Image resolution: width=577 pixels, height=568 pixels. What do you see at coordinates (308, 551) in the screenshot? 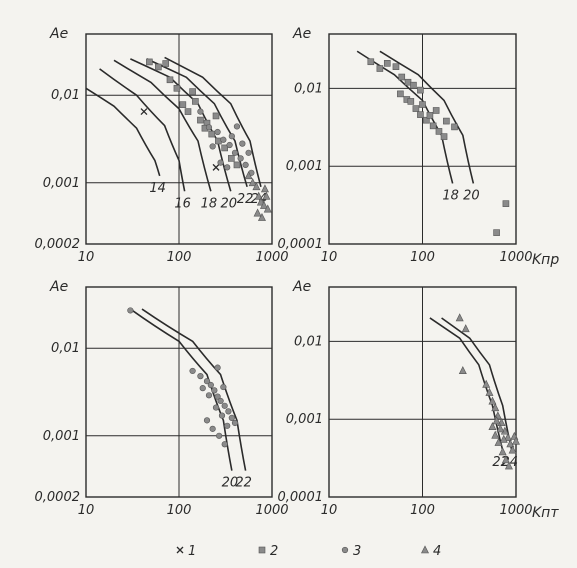
I see `legend: 1 2 3 4` at bounding box center [308, 551].